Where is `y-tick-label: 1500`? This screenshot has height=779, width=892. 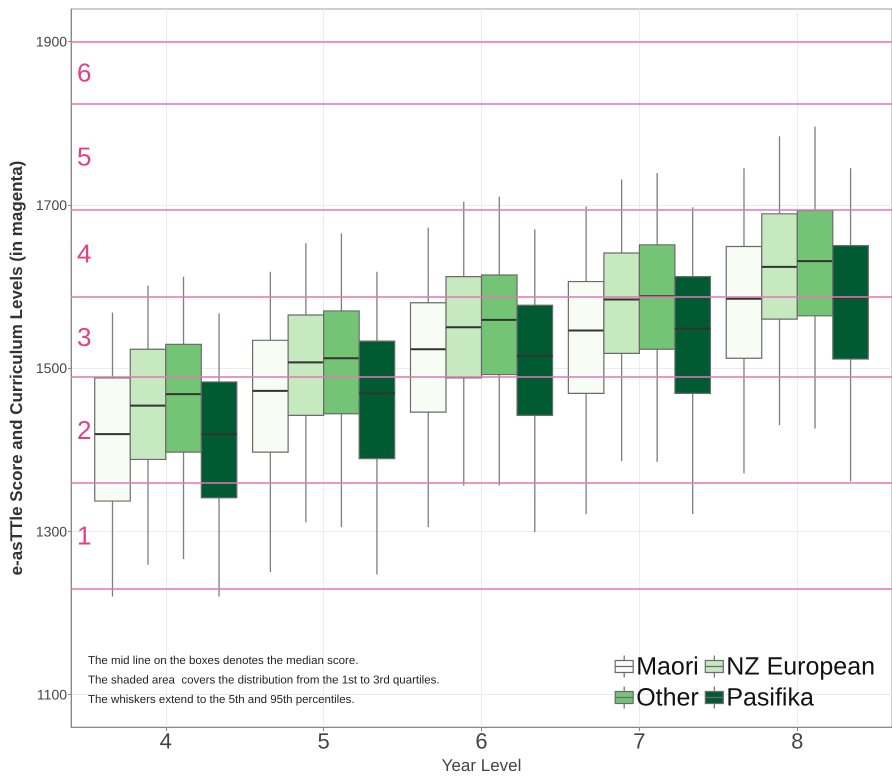
y-tick-label: 1500 is located at coordinates (52, 368).